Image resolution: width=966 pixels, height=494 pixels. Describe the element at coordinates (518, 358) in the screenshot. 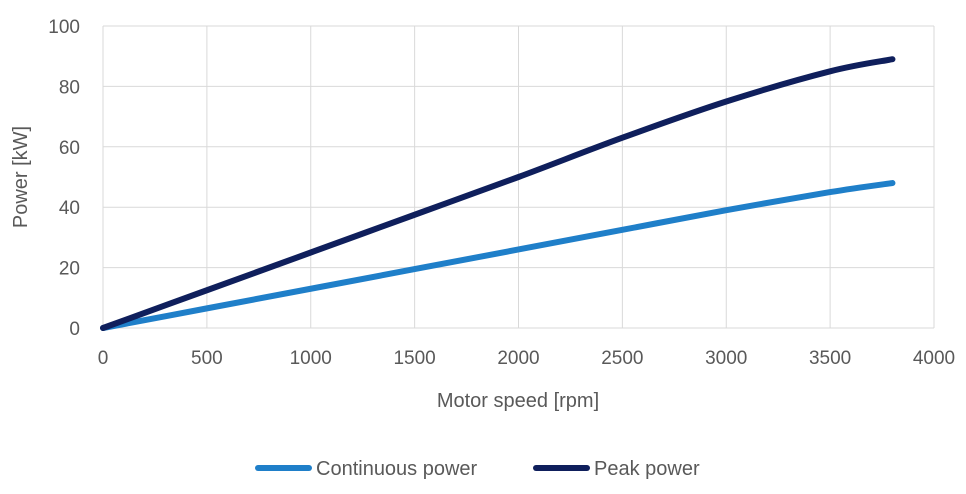

I see `x-tick-label: 2000` at that location.